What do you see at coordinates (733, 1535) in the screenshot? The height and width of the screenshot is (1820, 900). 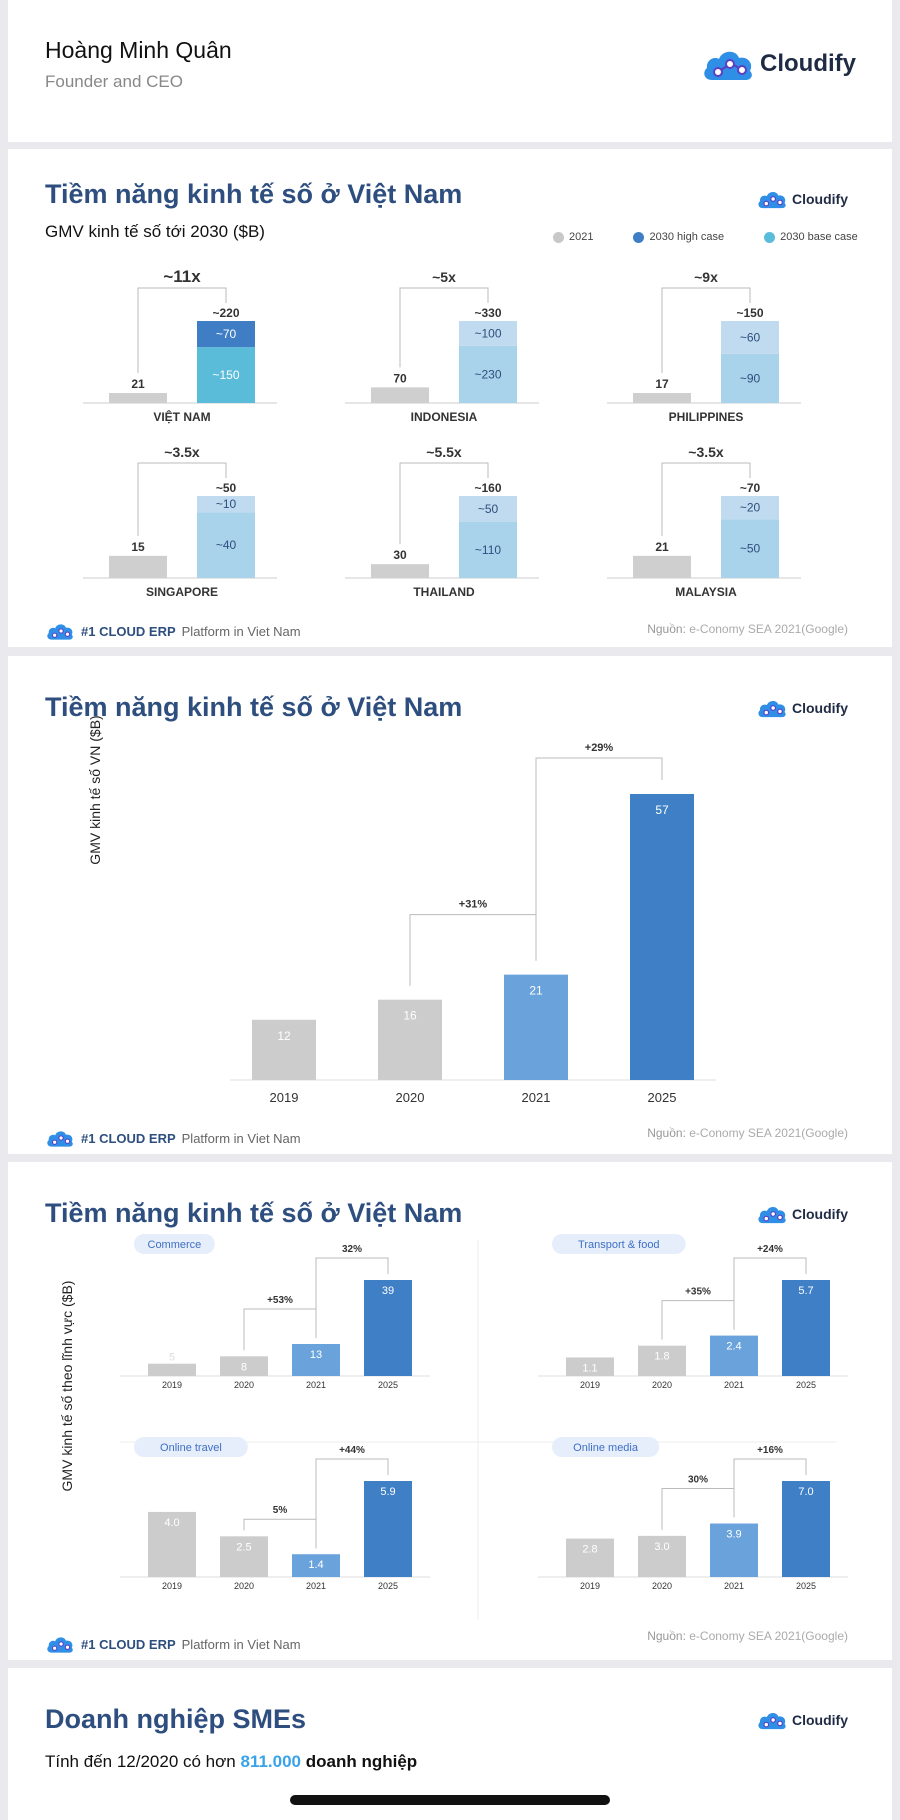 I see `bar-value-label: 3.9` at bounding box center [733, 1535].